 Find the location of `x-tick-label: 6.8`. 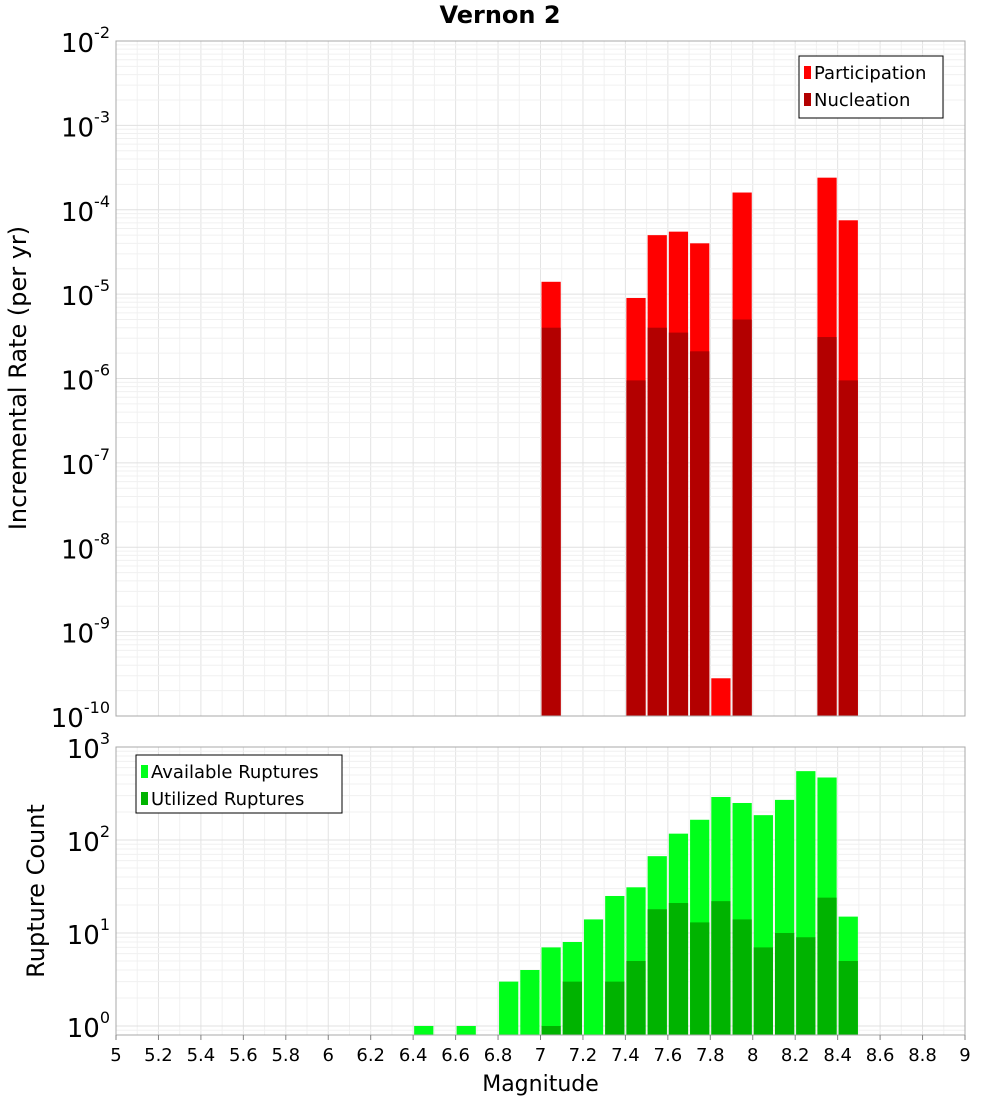

x-tick-label: 6.8 is located at coordinates (498, 1055).